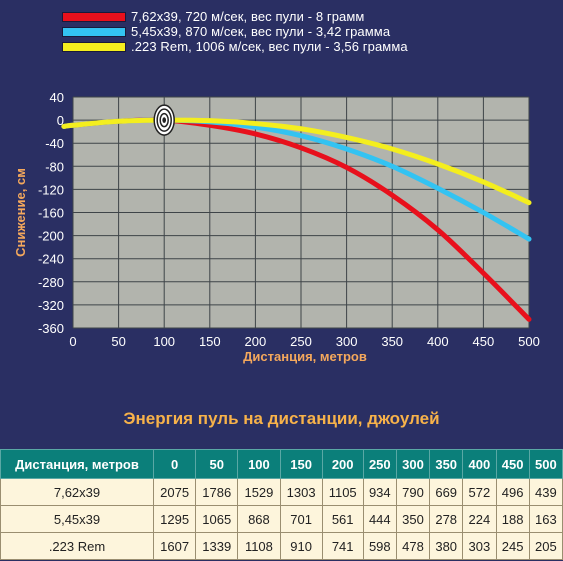  What do you see at coordinates (259, 519) in the screenshot?
I see `table-cell: 868` at bounding box center [259, 519].